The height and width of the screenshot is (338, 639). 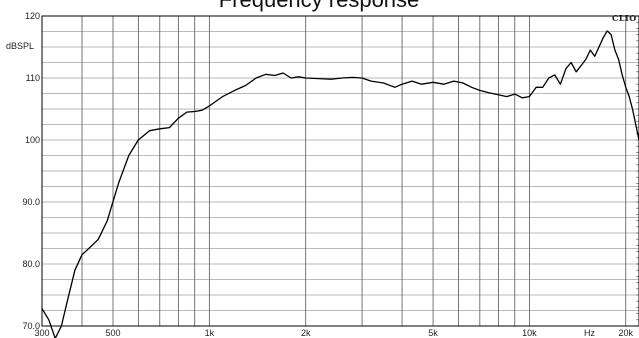 What do you see at coordinates (41, 333) in the screenshot?
I see `x-tick-label: 300` at bounding box center [41, 333].